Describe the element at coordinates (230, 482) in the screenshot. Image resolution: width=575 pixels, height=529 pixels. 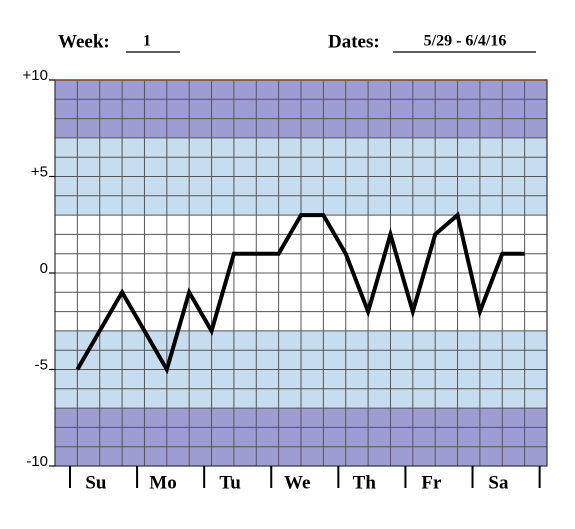
I see `x-tick-label: Tu` at that location.